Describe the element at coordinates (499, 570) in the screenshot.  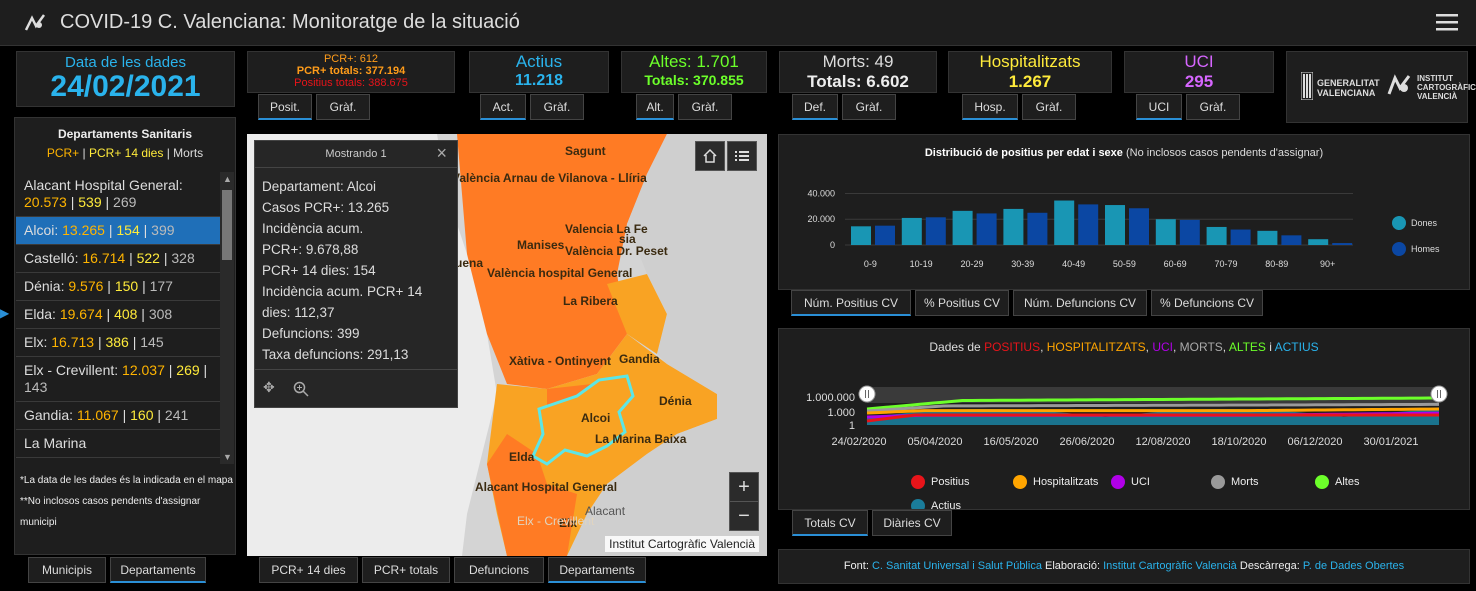
I see `tab-map-def: Defuncions` at that location.